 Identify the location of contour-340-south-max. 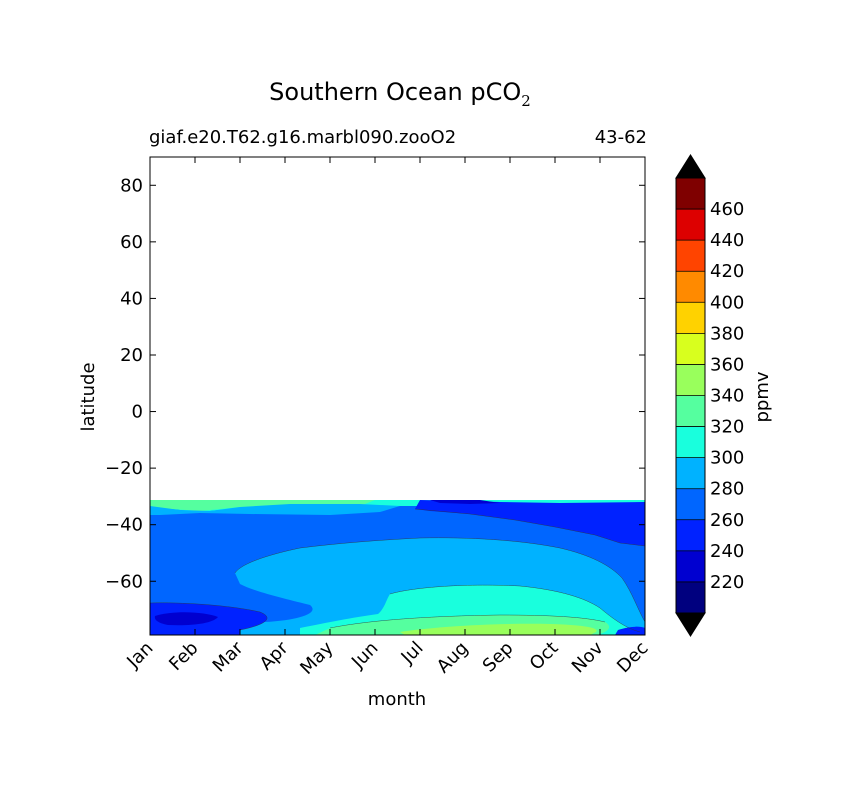
(498, 629).